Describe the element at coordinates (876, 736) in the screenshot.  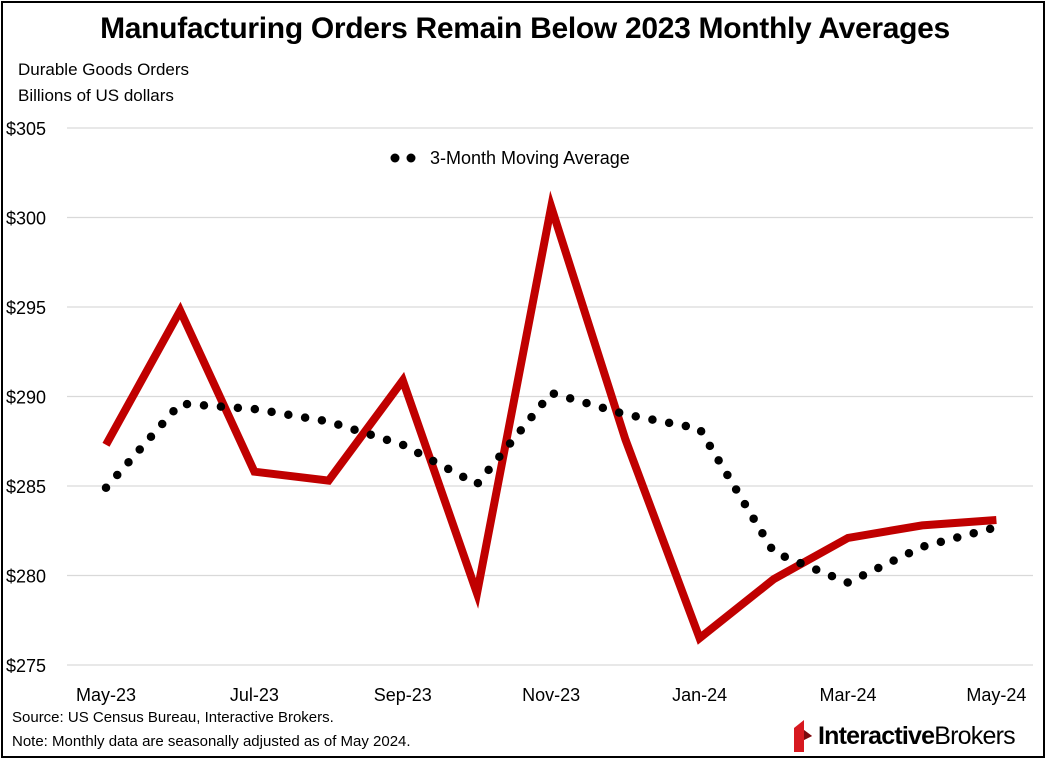
I see `brand-word-interactive: Interactive` at that location.